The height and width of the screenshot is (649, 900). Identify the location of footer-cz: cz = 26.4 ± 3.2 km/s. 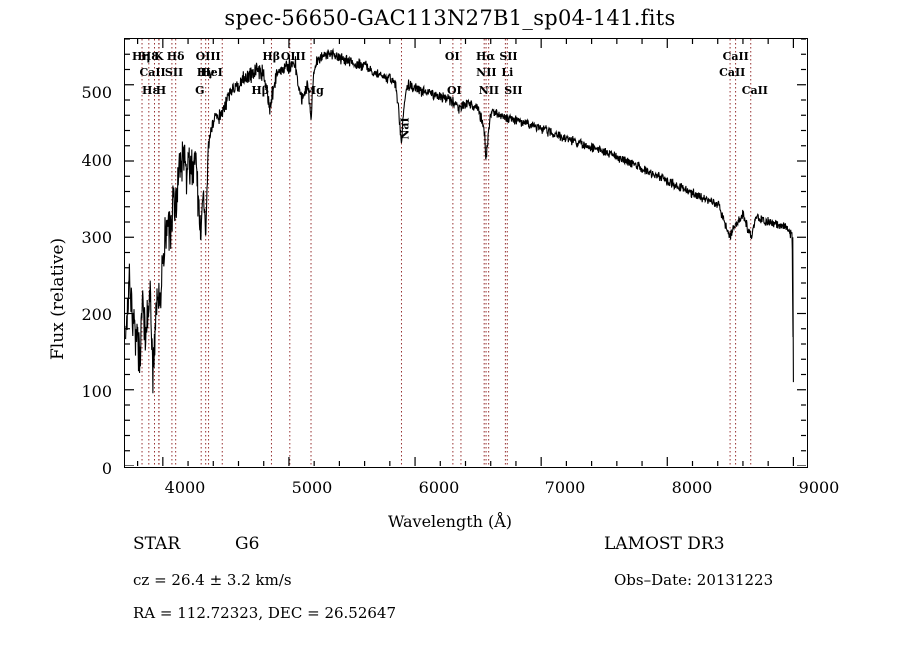
(212, 580).